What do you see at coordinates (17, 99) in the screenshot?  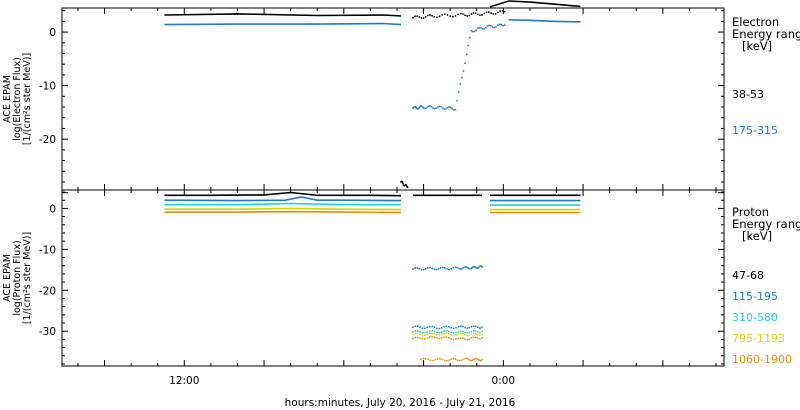 I see `y-axis-label: log(Electron Flux)` at bounding box center [17, 99].